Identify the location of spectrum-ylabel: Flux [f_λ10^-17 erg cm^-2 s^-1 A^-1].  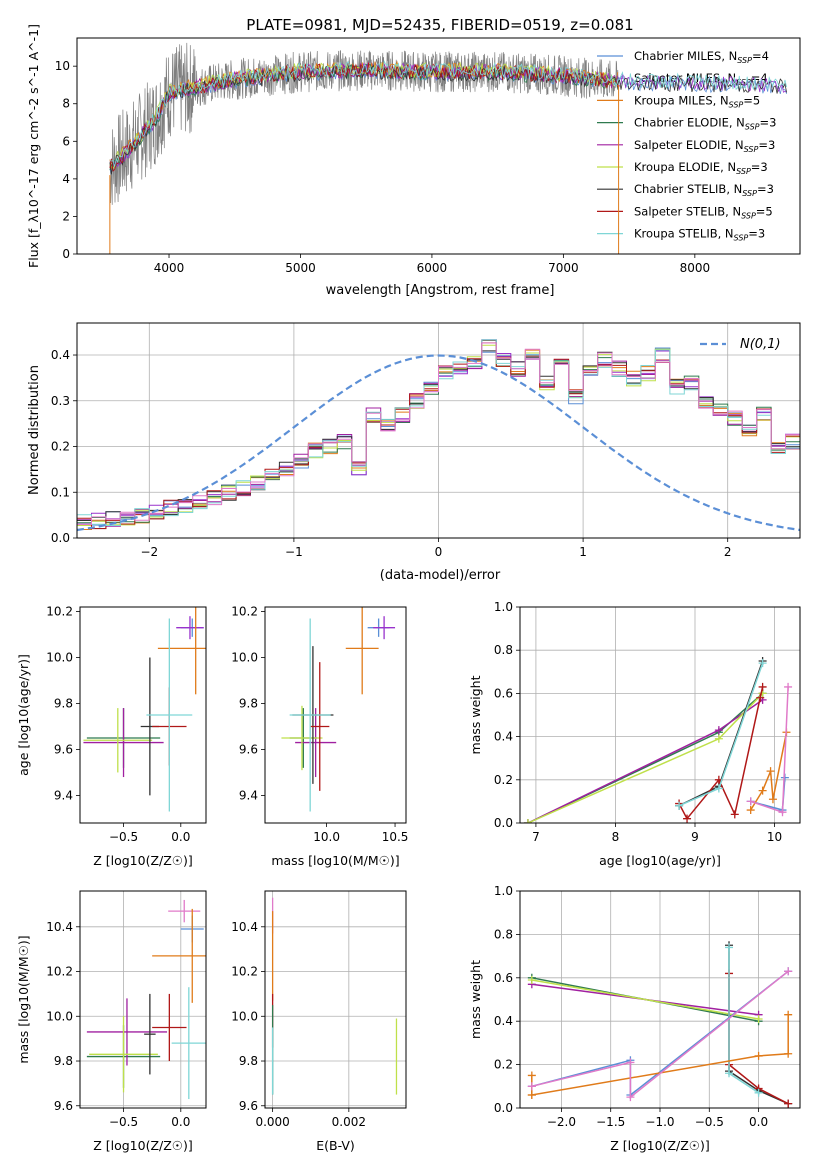
(33, 146).